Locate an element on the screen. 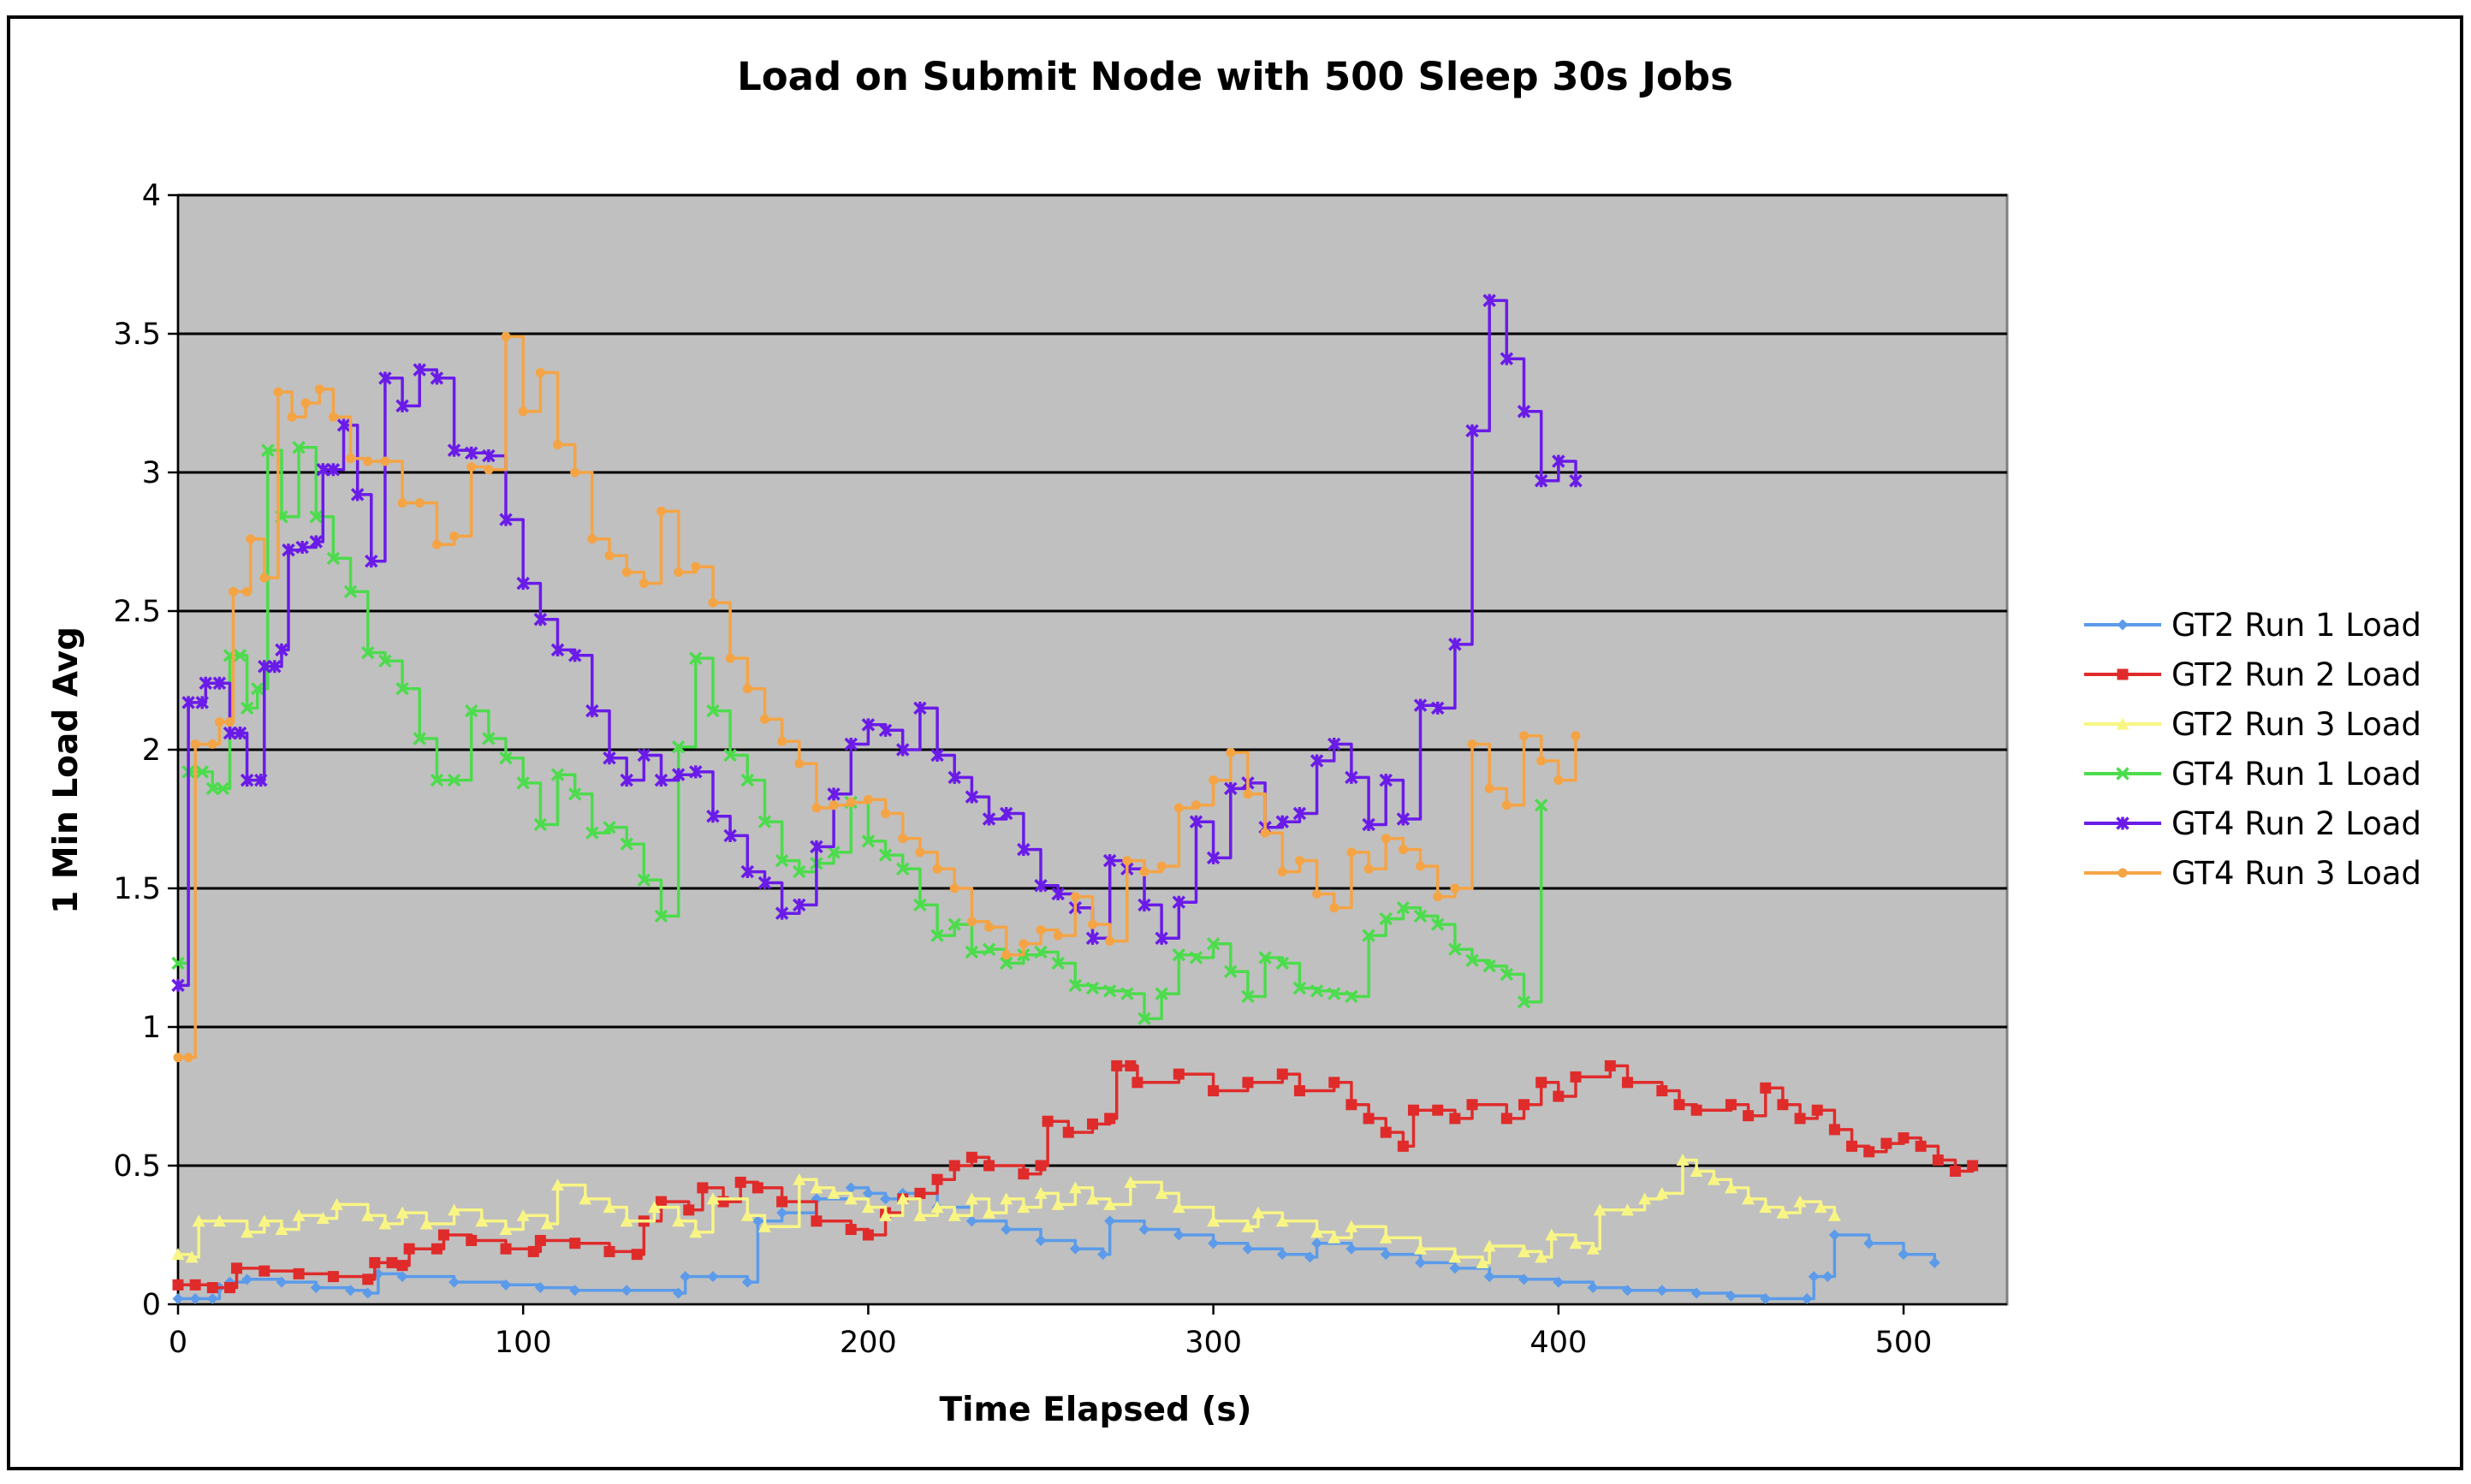 The height and width of the screenshot is (1484, 2471). y-axis-label: 1 Min Load Avg is located at coordinates (66, 770).